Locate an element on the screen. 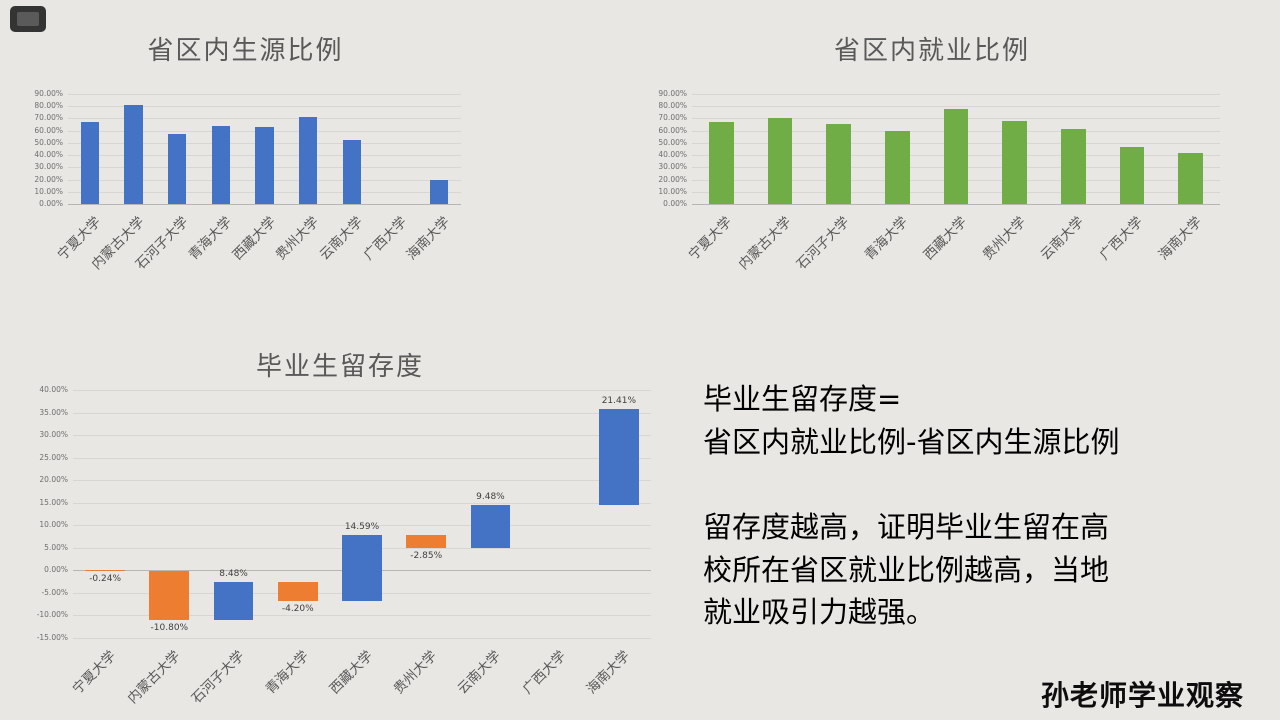 The height and width of the screenshot is (720, 1280). chart-title-source-ratio: 省区内生源比例 is located at coordinates (245, 51).